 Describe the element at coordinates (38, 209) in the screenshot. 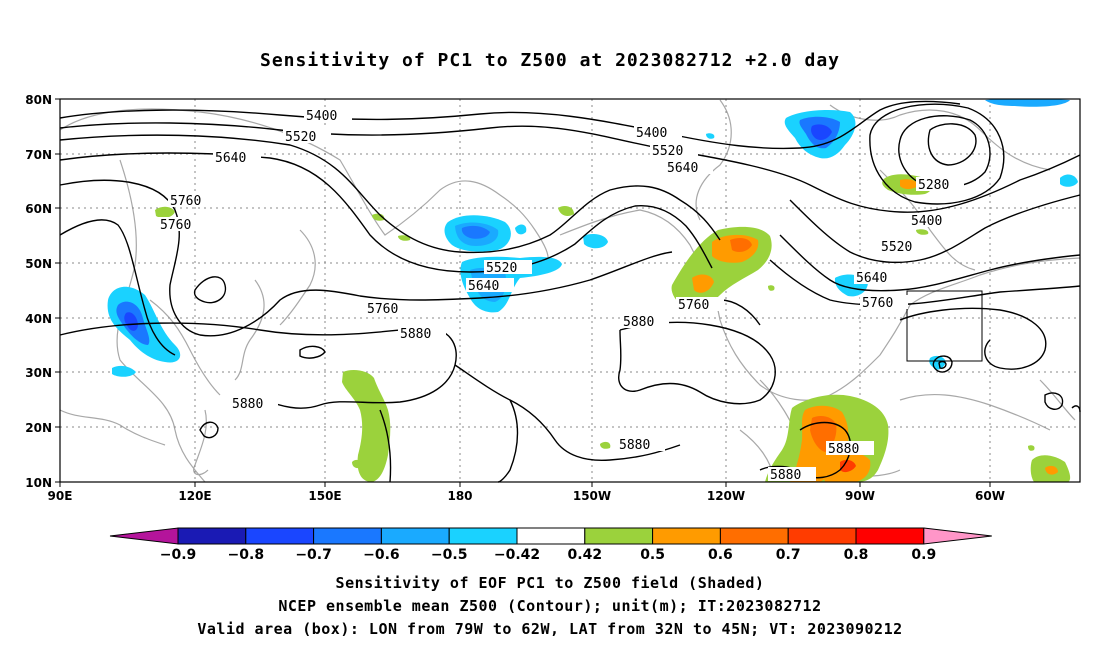

I see `lat-label: 60N` at that location.